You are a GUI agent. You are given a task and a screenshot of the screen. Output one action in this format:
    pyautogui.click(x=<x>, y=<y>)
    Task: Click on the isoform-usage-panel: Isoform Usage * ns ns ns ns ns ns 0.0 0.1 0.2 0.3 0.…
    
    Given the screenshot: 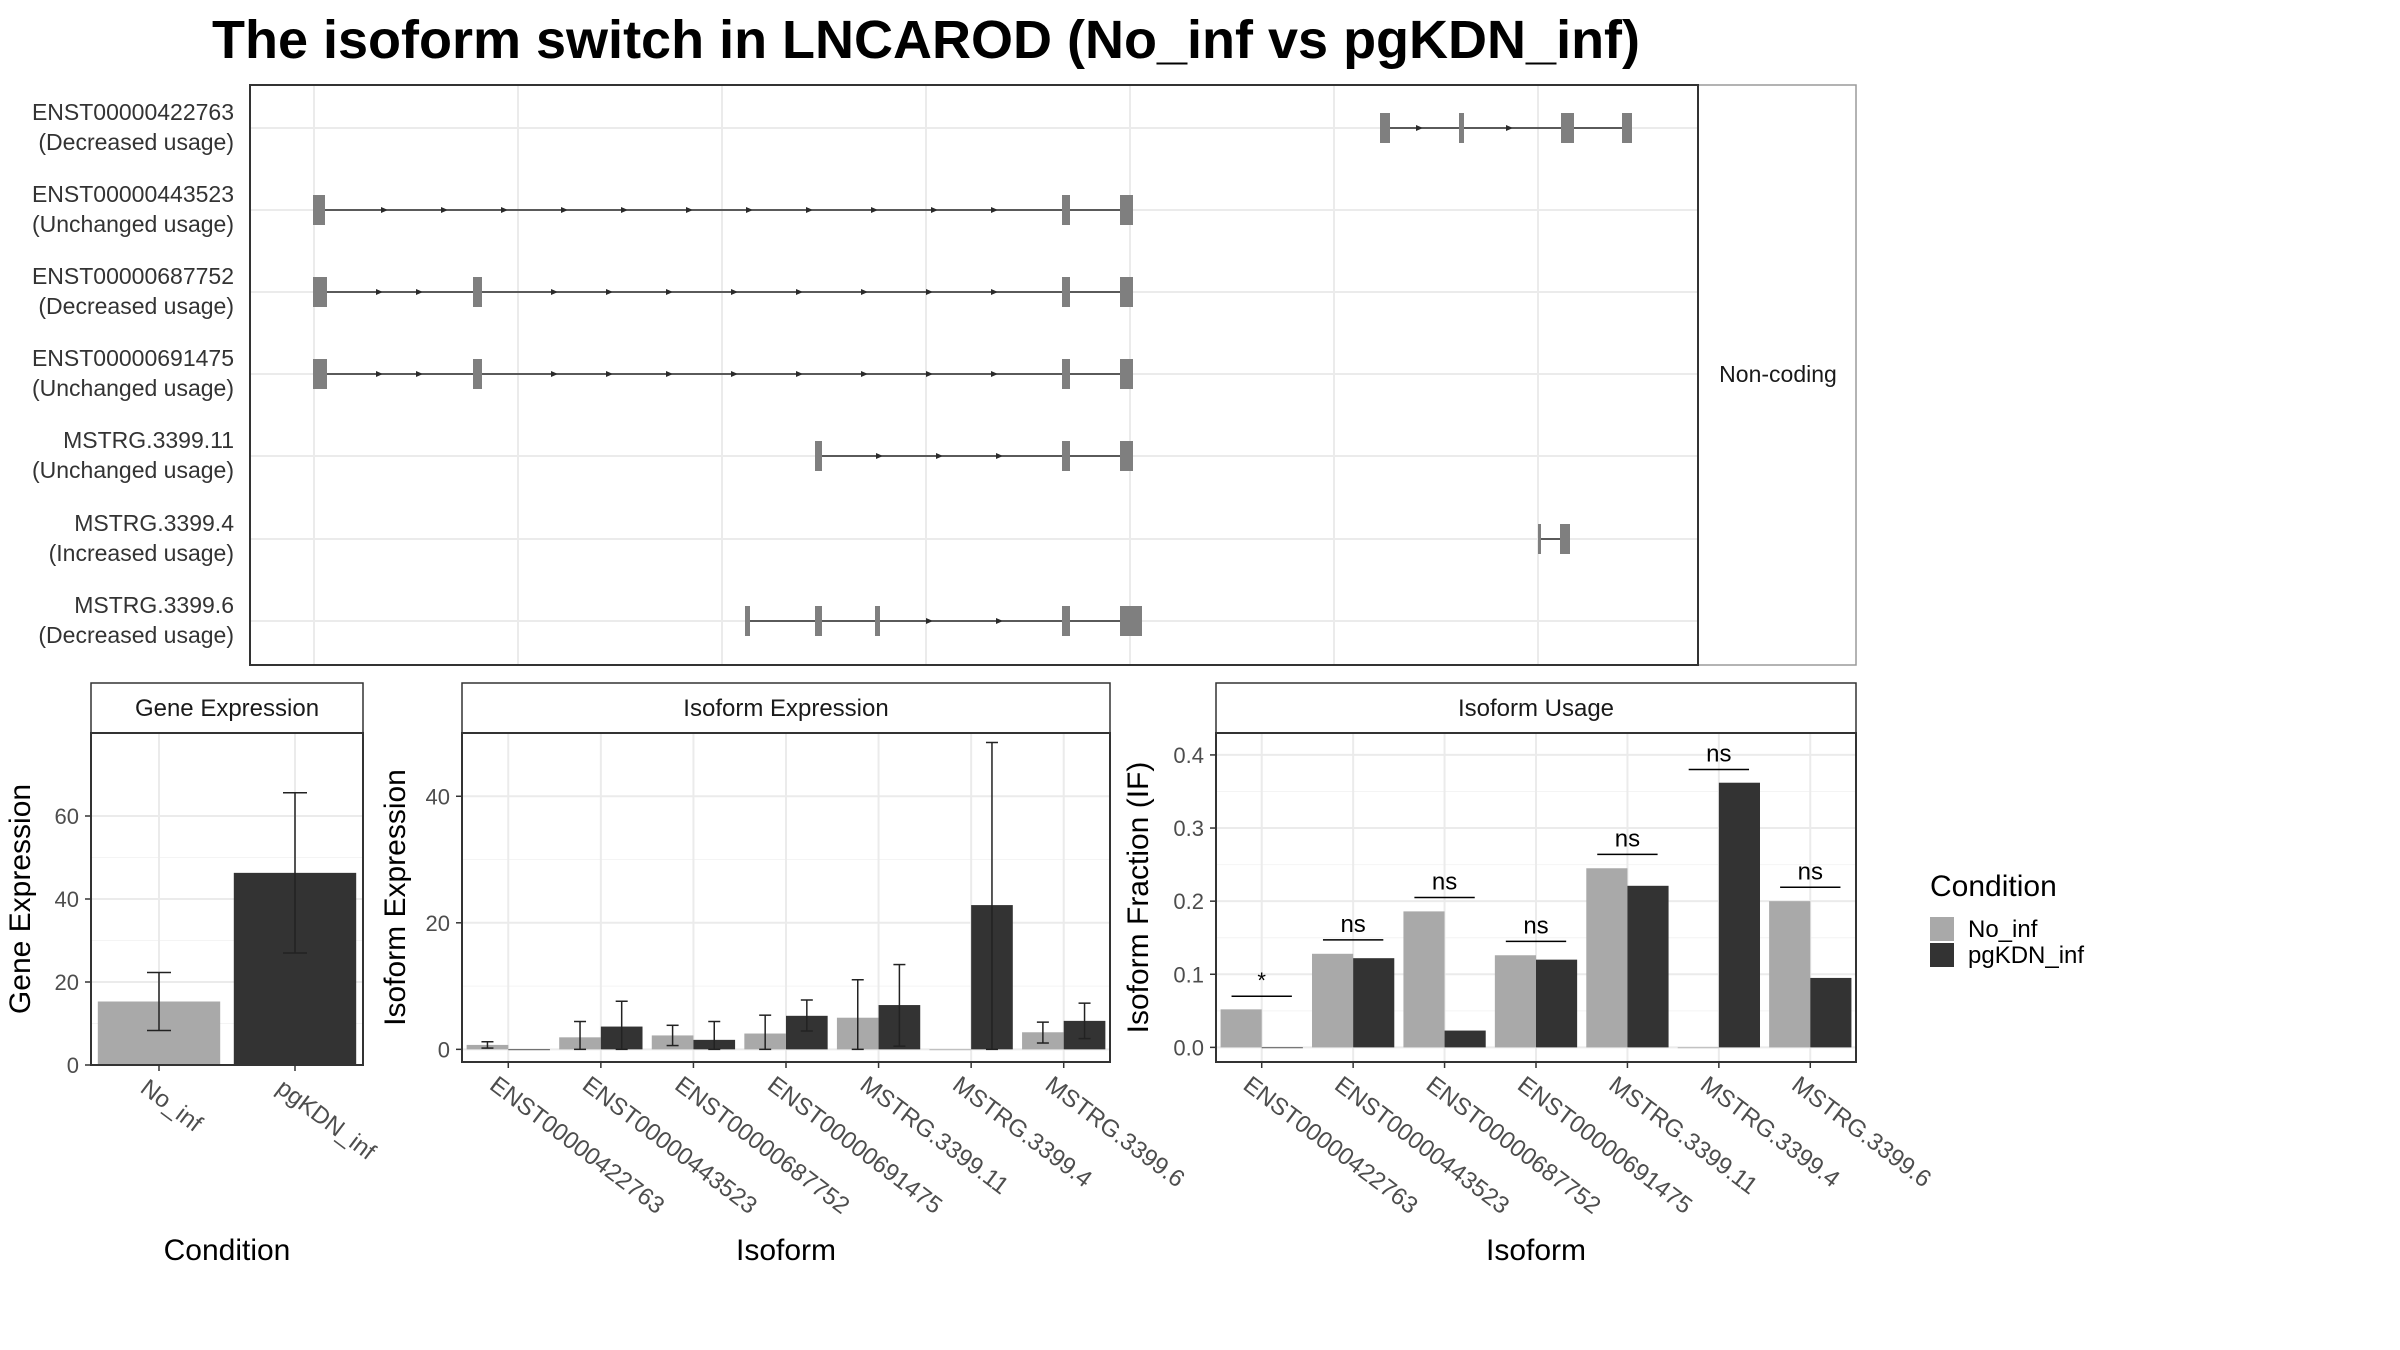 What is the action you would take?
    pyautogui.click(x=1529, y=974)
    